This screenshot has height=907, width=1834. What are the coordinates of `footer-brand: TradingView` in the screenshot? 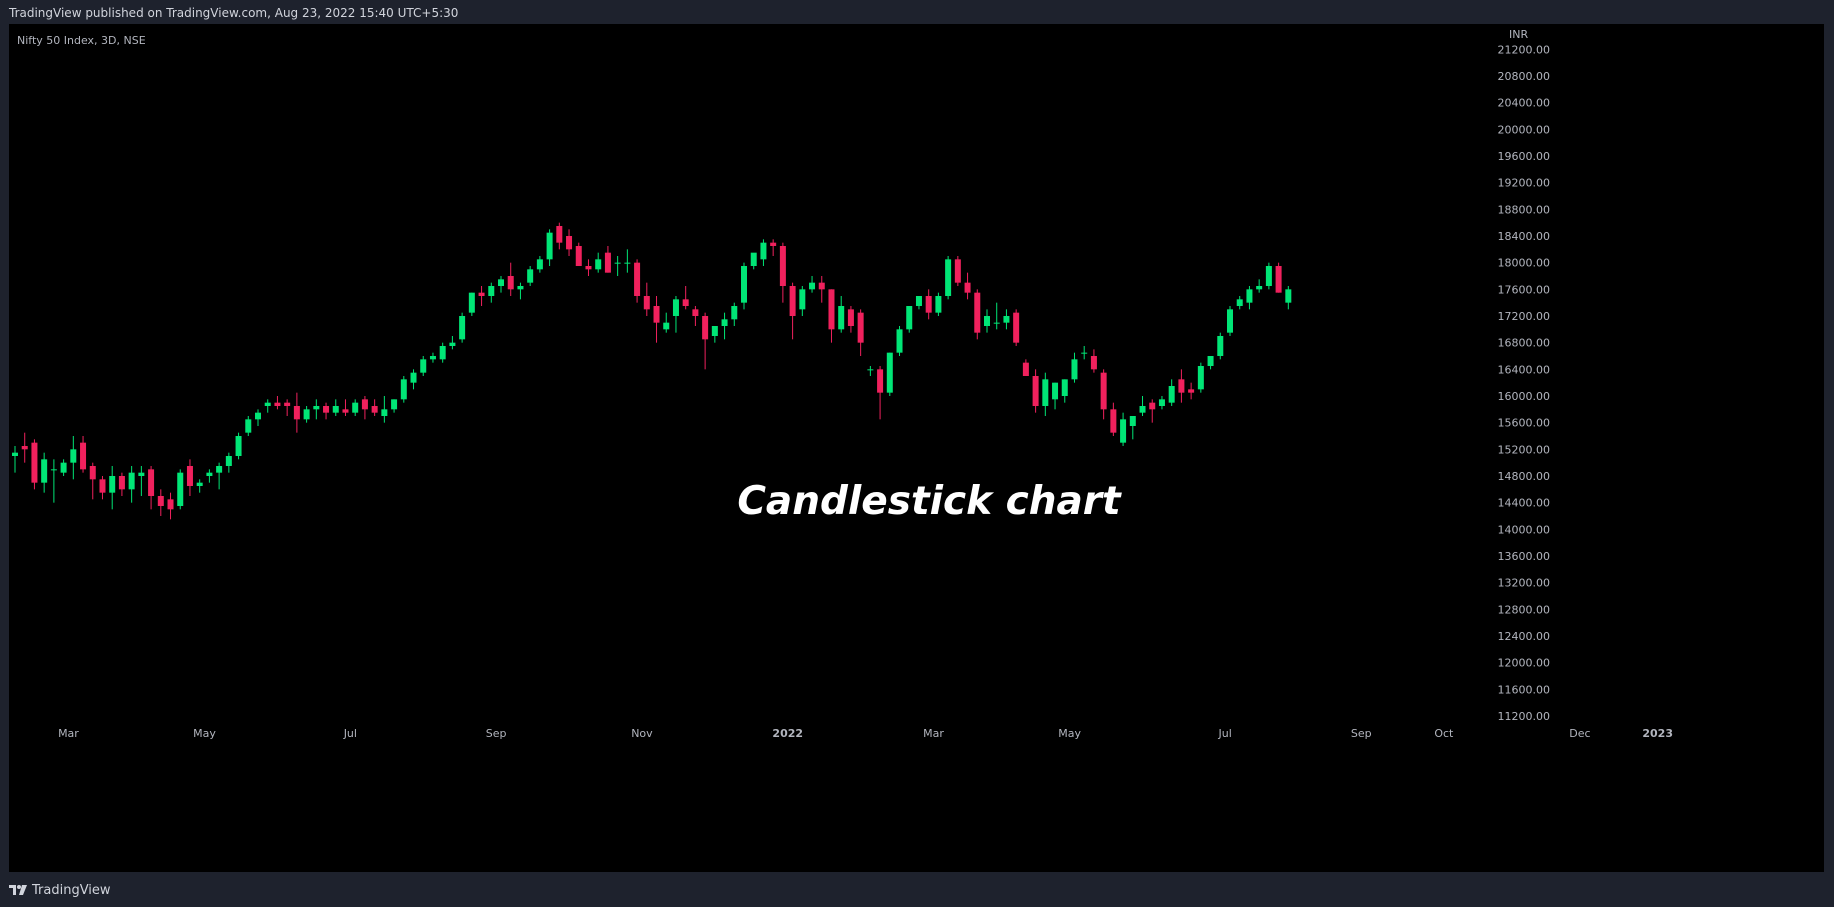 It's located at (60, 890).